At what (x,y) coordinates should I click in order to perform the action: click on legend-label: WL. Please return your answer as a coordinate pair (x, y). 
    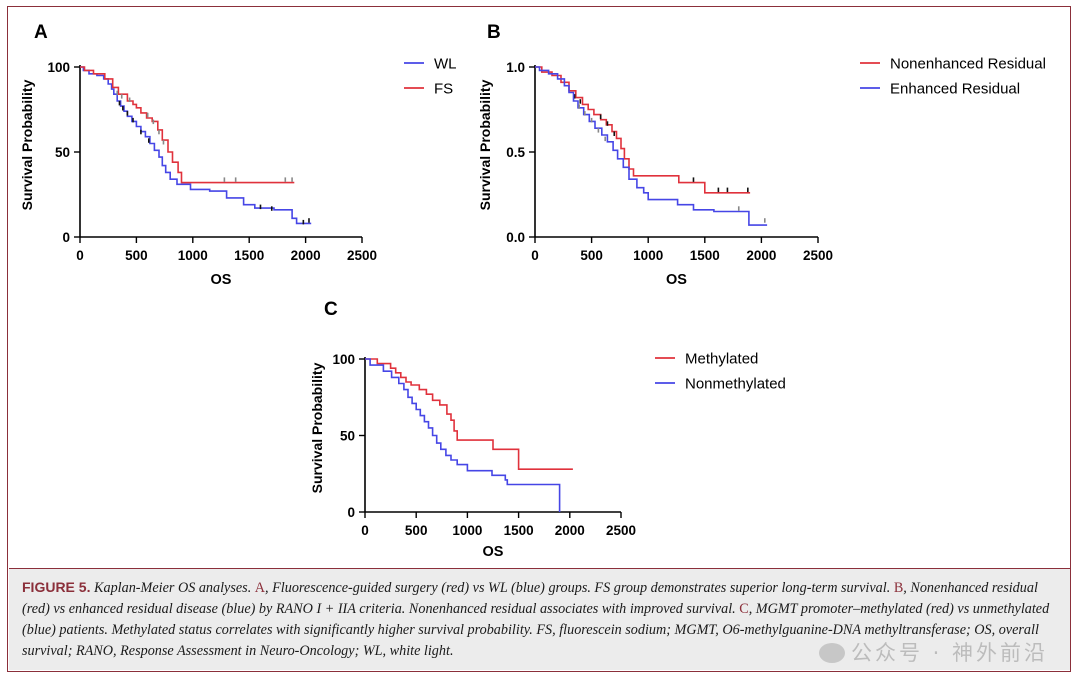
    Looking at the image, I should click on (445, 64).